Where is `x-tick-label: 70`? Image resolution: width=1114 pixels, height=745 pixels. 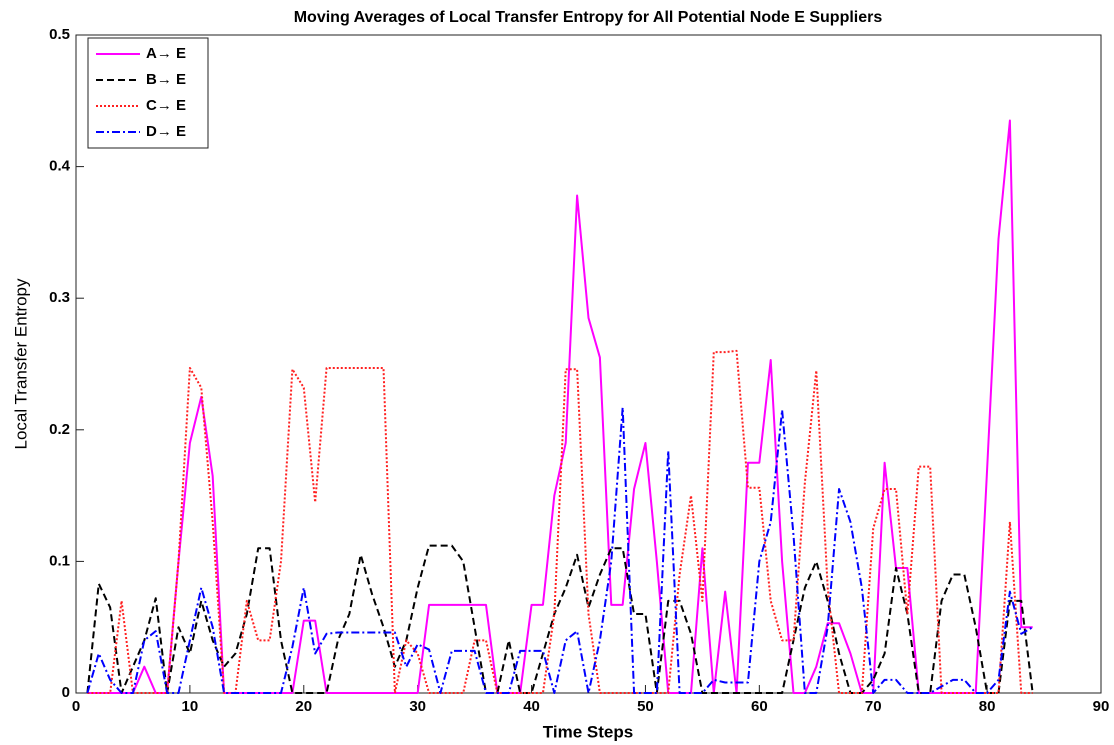 x-tick-label: 70 is located at coordinates (873, 706).